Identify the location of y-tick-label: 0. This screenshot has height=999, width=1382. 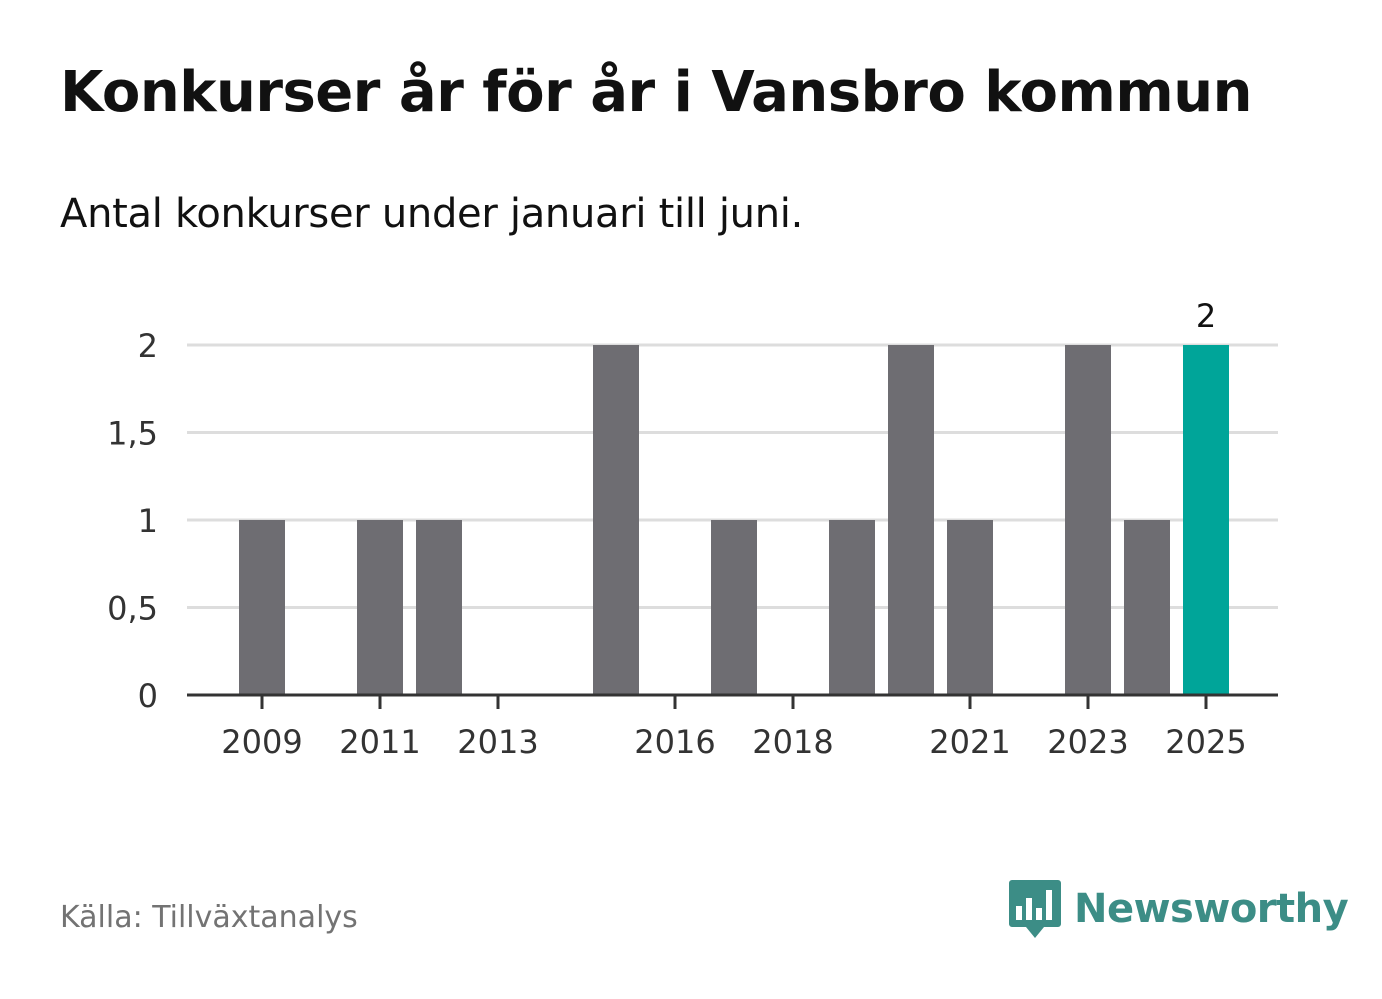
(148, 696).